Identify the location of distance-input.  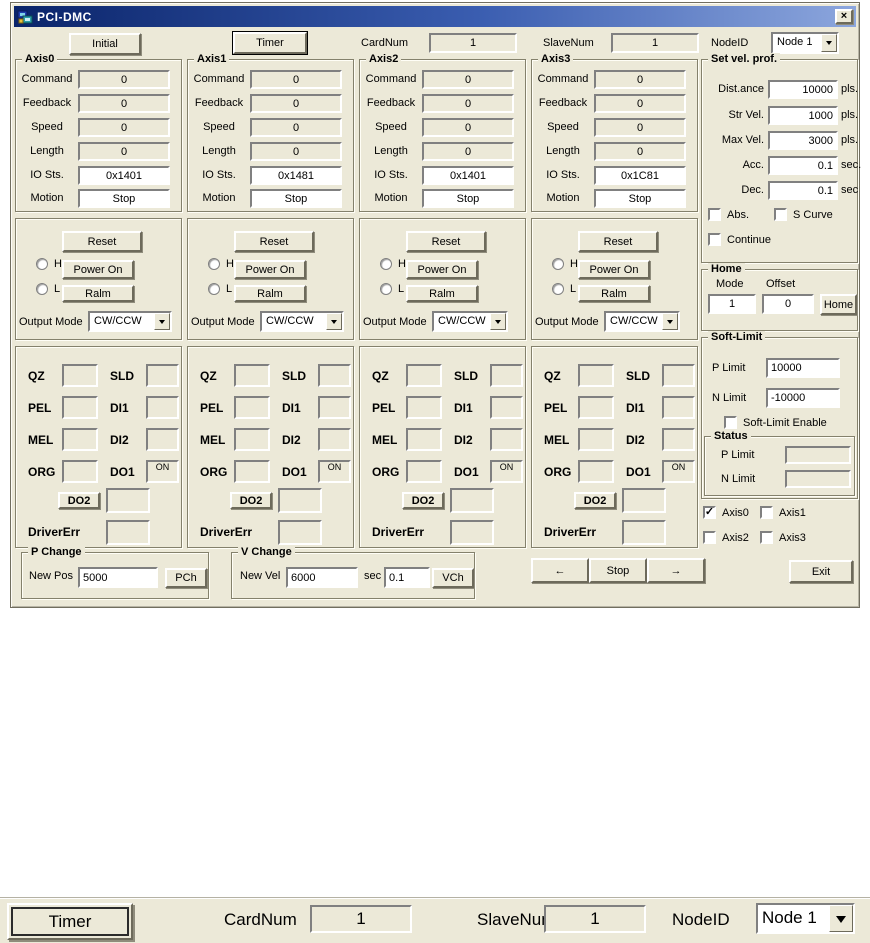
(803, 89).